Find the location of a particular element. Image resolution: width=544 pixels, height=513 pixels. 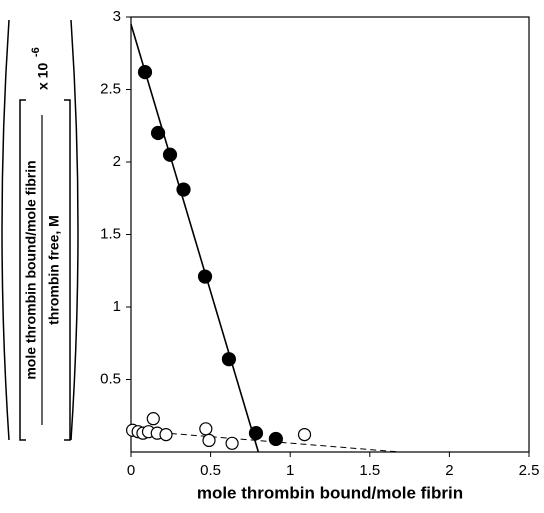

y-tick-label: 0.5 is located at coordinates (110, 378).